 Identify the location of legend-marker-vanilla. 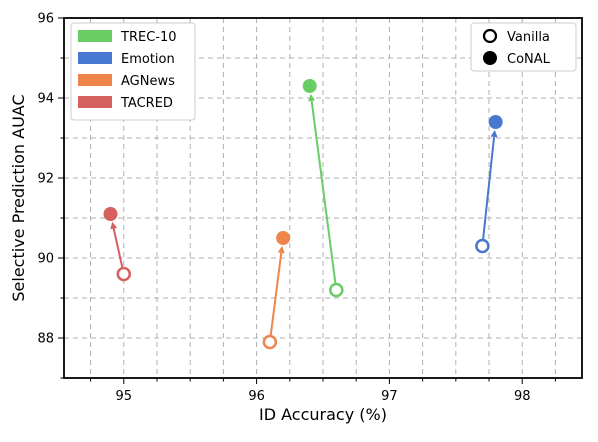
(490, 36).